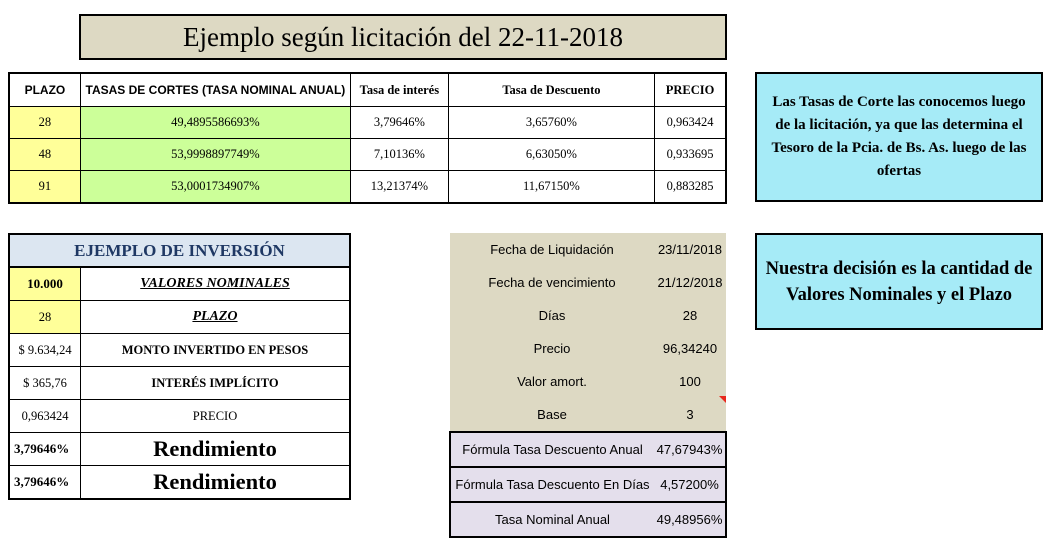  I want to click on calc-row: Base 3, so click(588, 415).